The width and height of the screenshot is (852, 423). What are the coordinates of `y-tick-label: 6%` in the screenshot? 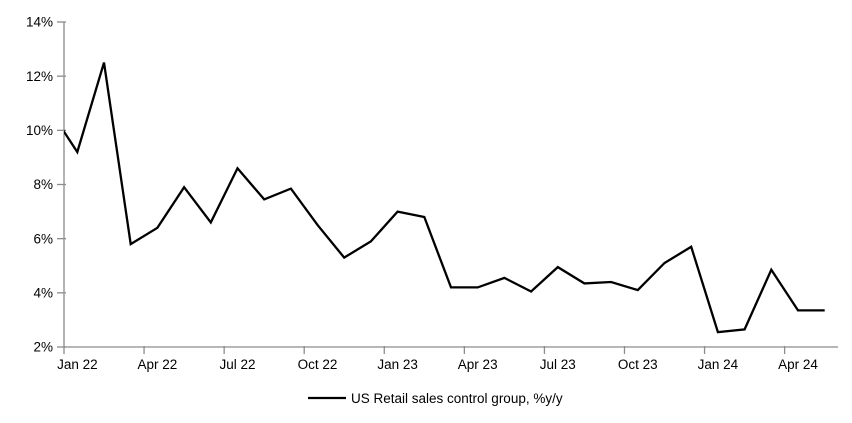 It's located at (43, 238).